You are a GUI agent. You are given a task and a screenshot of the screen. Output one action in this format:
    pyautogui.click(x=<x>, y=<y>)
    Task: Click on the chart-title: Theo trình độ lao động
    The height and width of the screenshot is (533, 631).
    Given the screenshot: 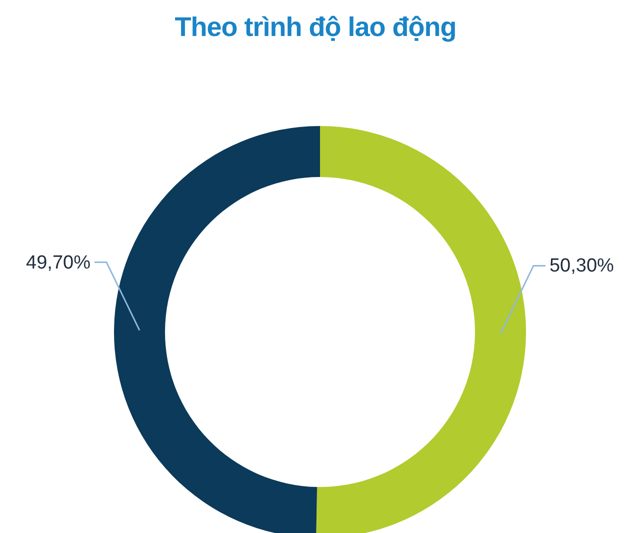 What is the action you would take?
    pyautogui.click(x=316, y=27)
    